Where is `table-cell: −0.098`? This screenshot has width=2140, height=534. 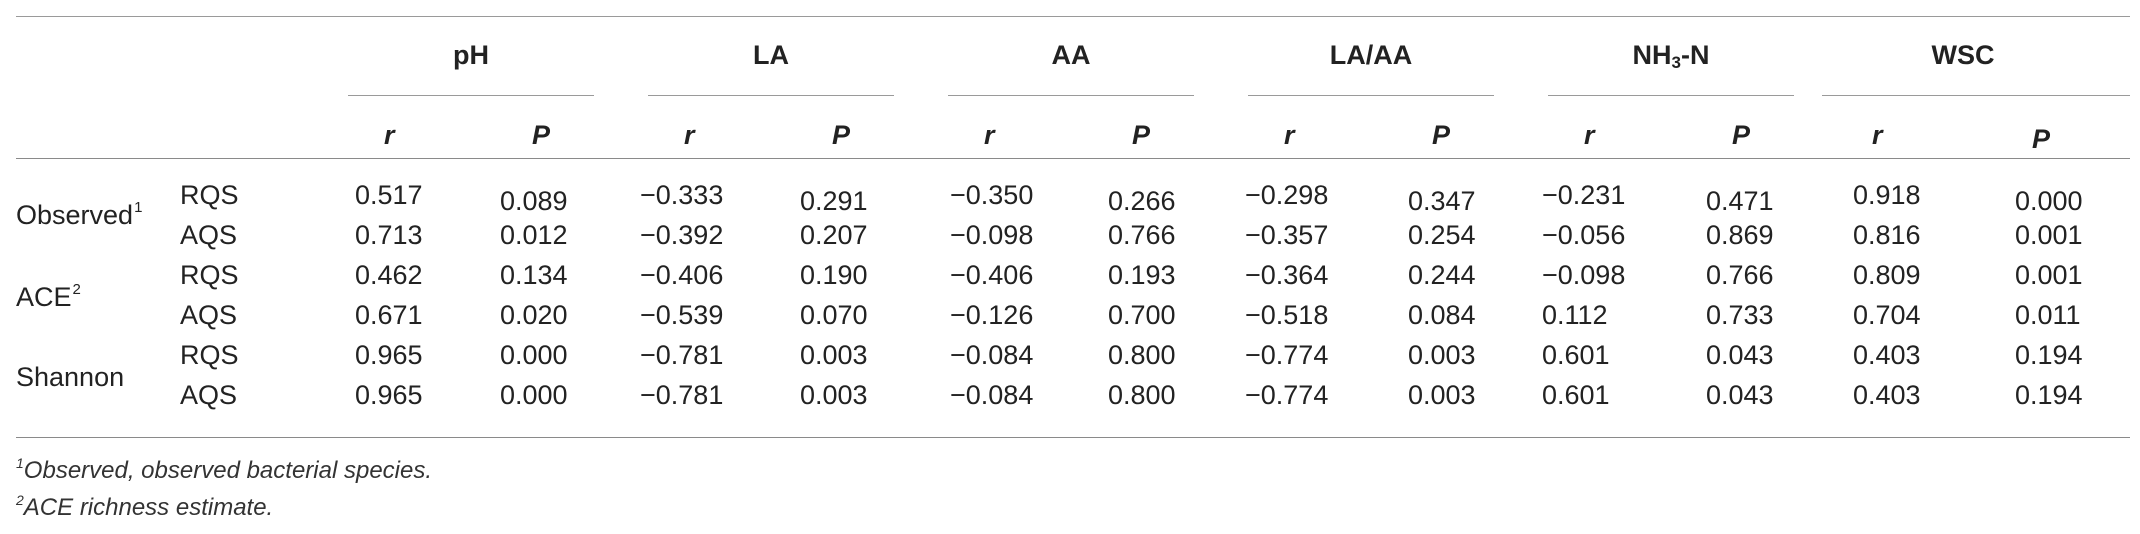 table-cell: −0.098 is located at coordinates (1584, 275).